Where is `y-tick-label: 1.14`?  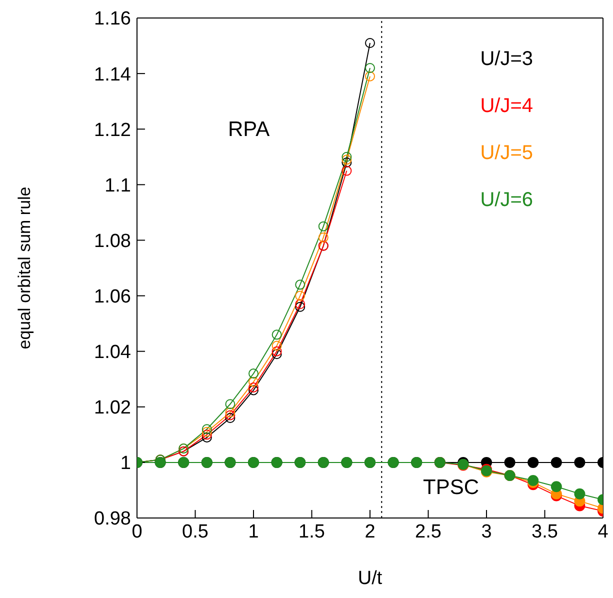
y-tick-label: 1.14 is located at coordinates (113, 75).